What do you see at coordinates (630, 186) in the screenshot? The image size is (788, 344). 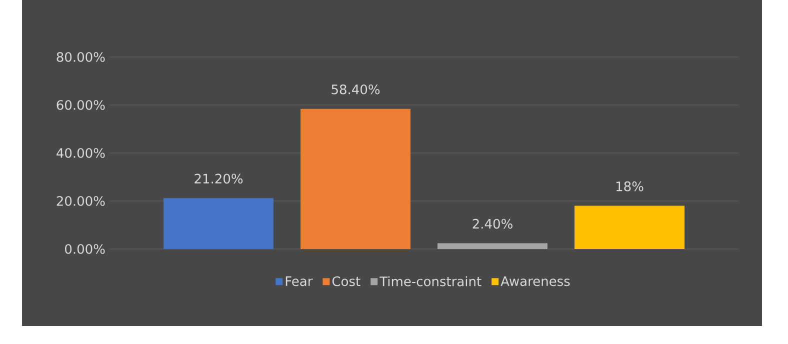 I see `data-label: 18%` at bounding box center [630, 186].